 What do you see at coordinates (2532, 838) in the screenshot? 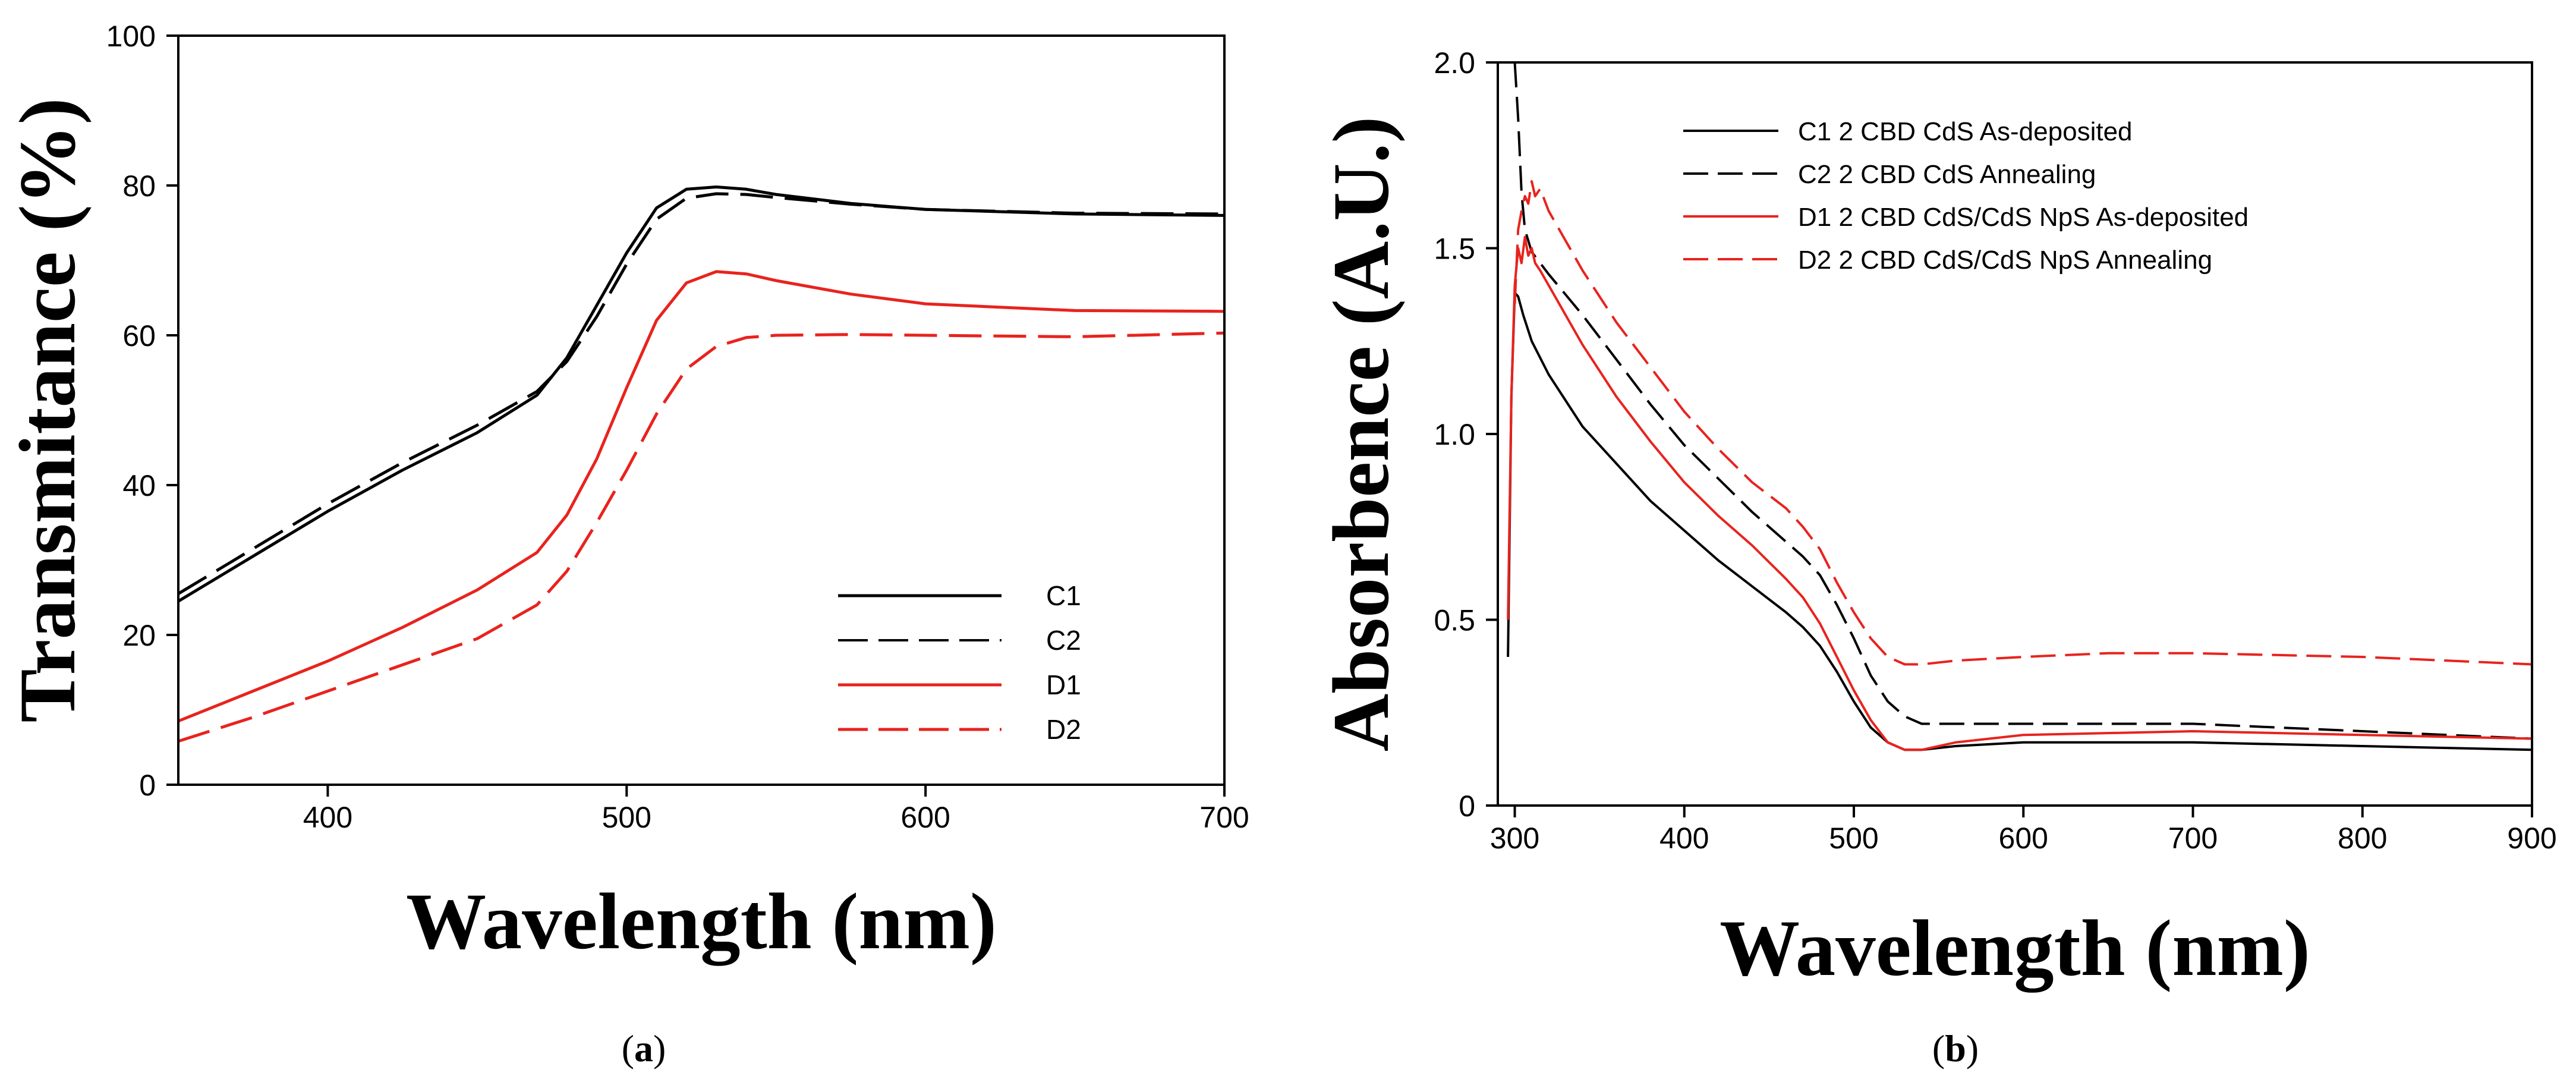
I see `panel-b-x-tick-label: 900` at bounding box center [2532, 838].